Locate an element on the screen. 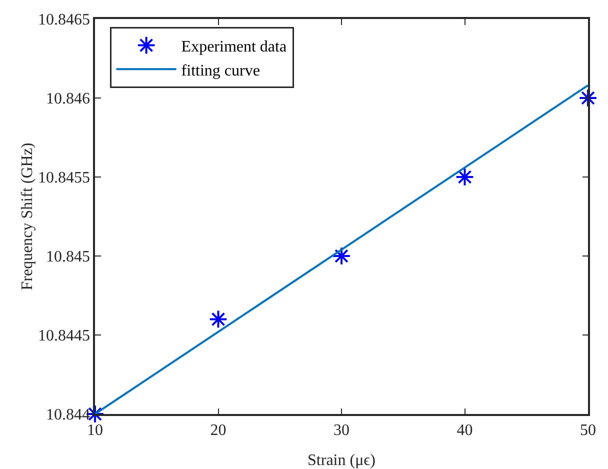  x-tick-label: 40 is located at coordinates (464, 430).